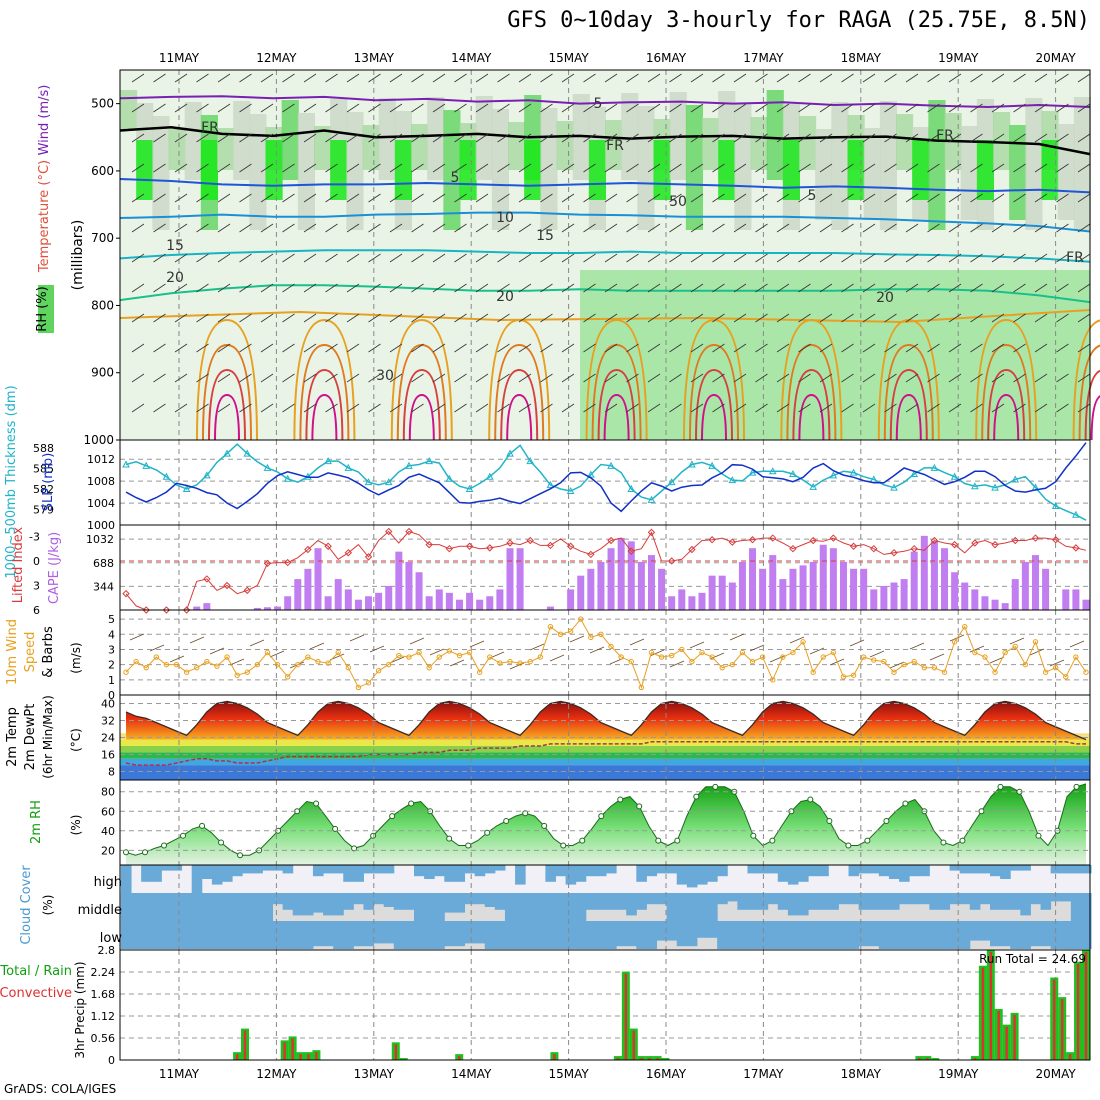  I want to click on isotherm-line, so click(605, 140).